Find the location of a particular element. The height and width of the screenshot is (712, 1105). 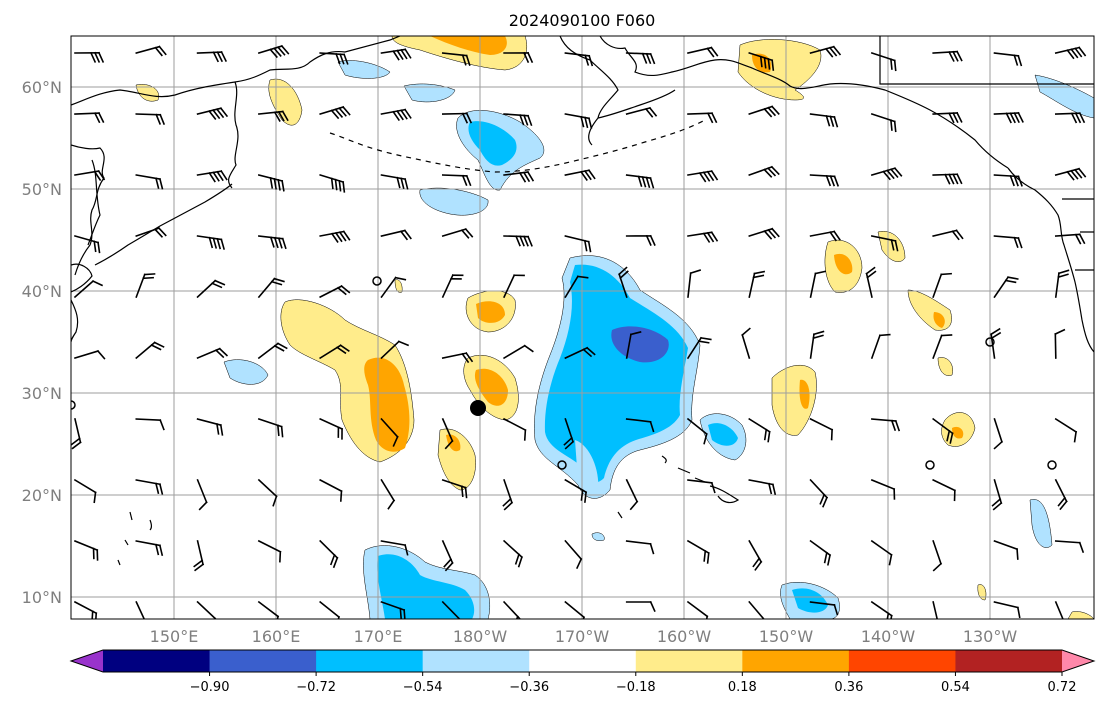

coastline-kamchatka is located at coordinates (236, 71).